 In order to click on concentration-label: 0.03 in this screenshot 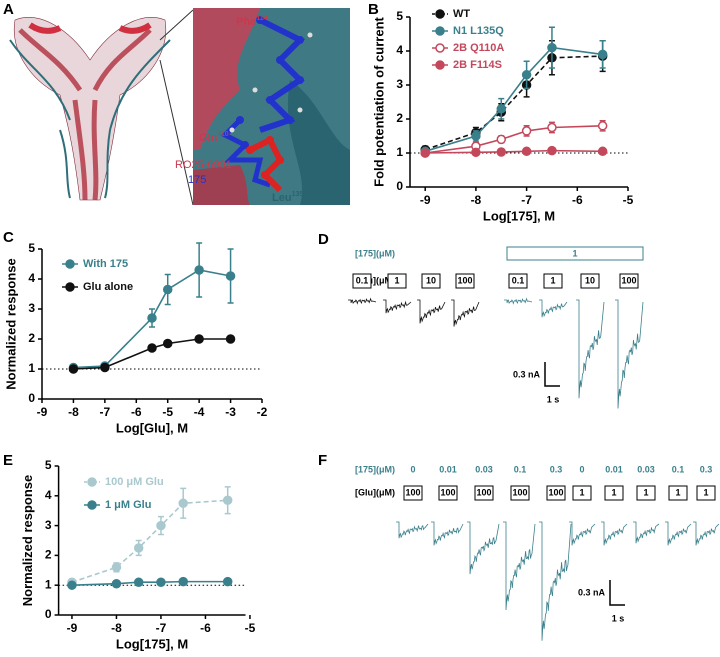, I will do `click(646, 469)`.